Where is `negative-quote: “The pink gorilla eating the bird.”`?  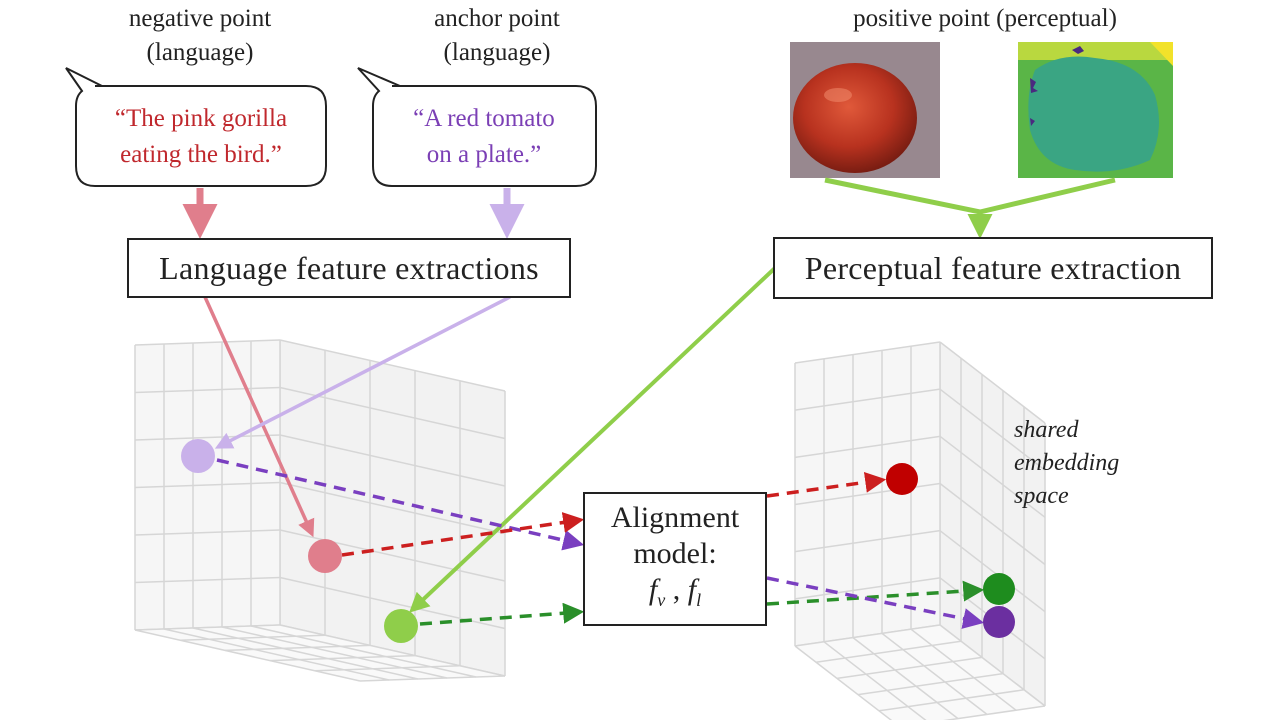
negative-quote: “The pink gorilla eating the bird.” is located at coordinates (201, 136).